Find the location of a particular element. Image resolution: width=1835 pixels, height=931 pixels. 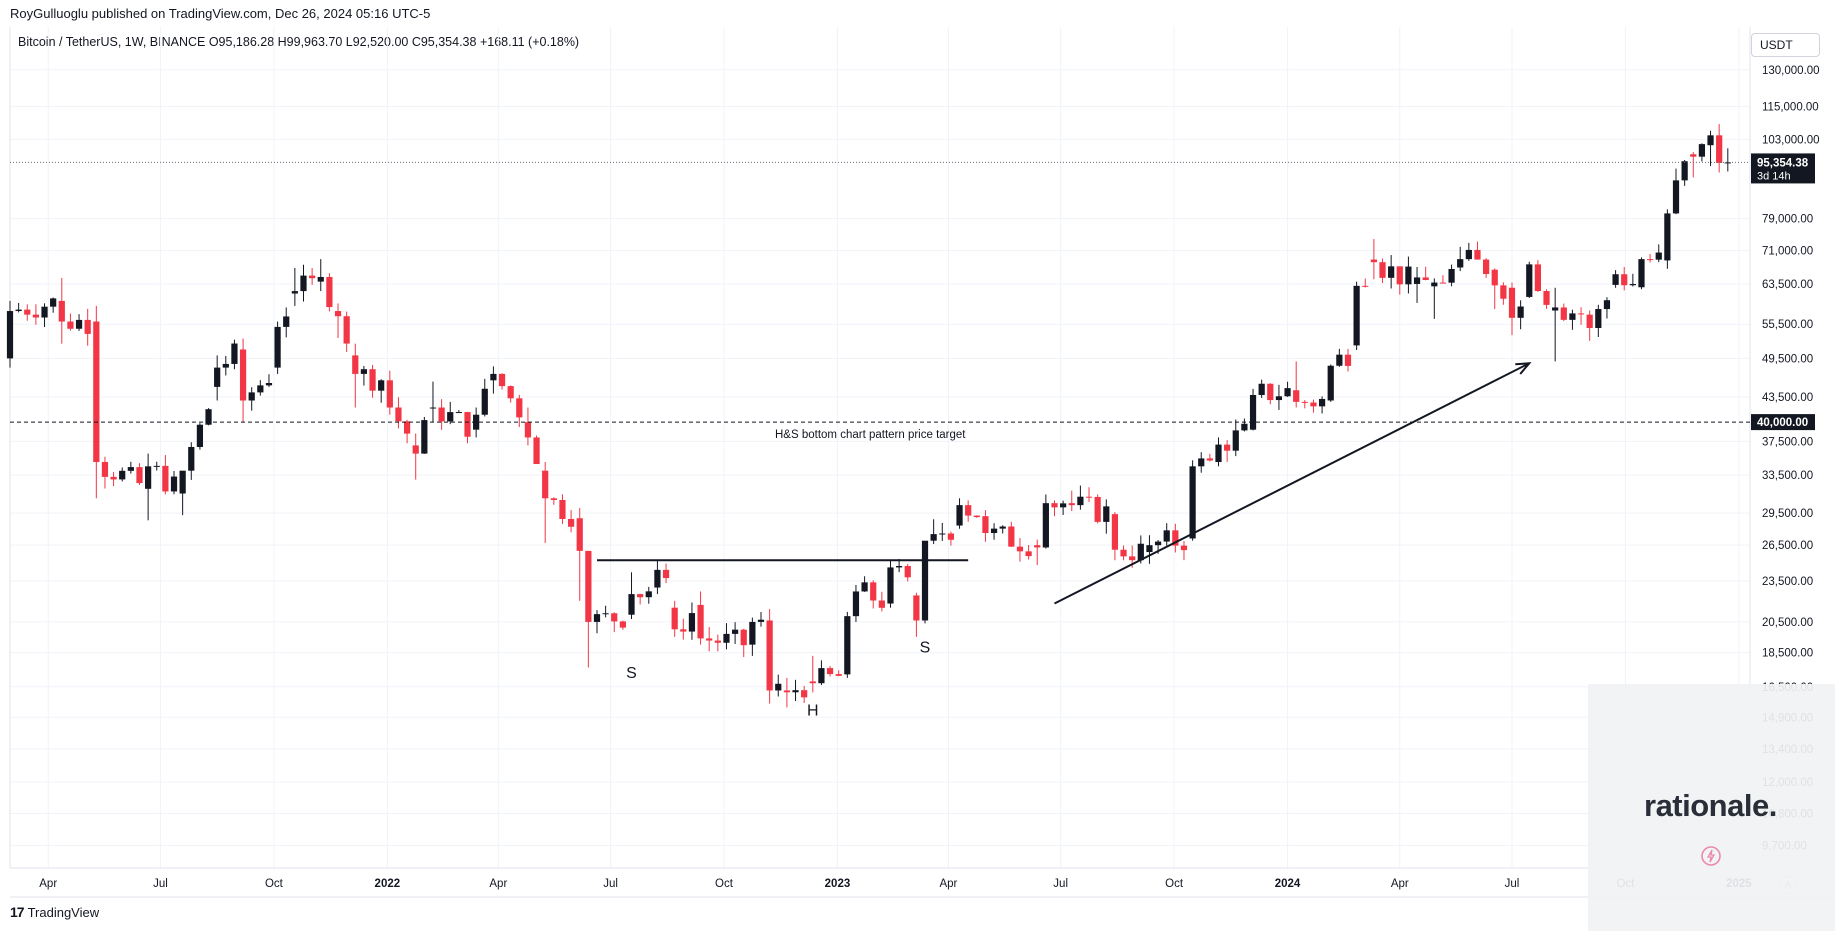

time-tick-label: Jul is located at coordinates (1060, 884).